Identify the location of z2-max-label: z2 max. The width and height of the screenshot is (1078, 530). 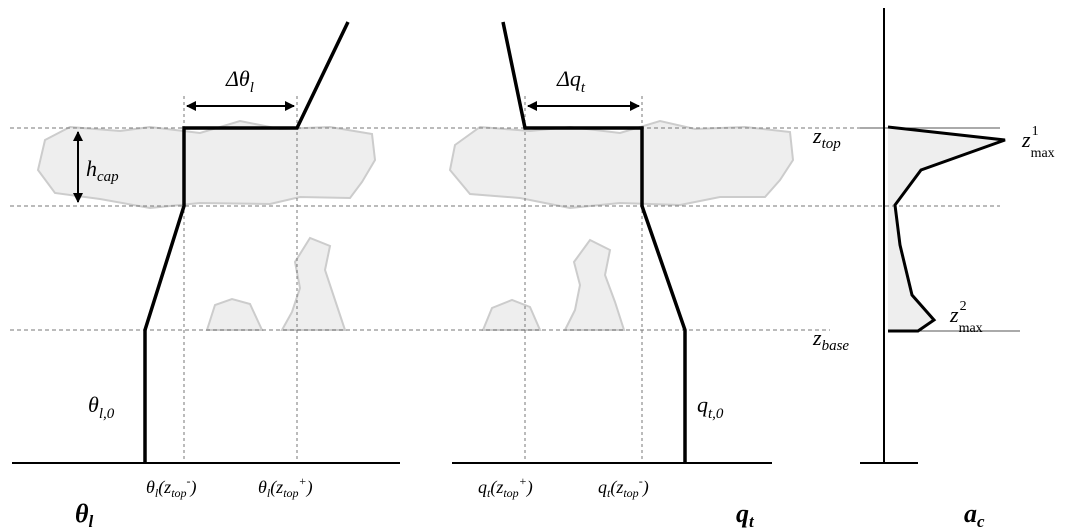
(966, 317).